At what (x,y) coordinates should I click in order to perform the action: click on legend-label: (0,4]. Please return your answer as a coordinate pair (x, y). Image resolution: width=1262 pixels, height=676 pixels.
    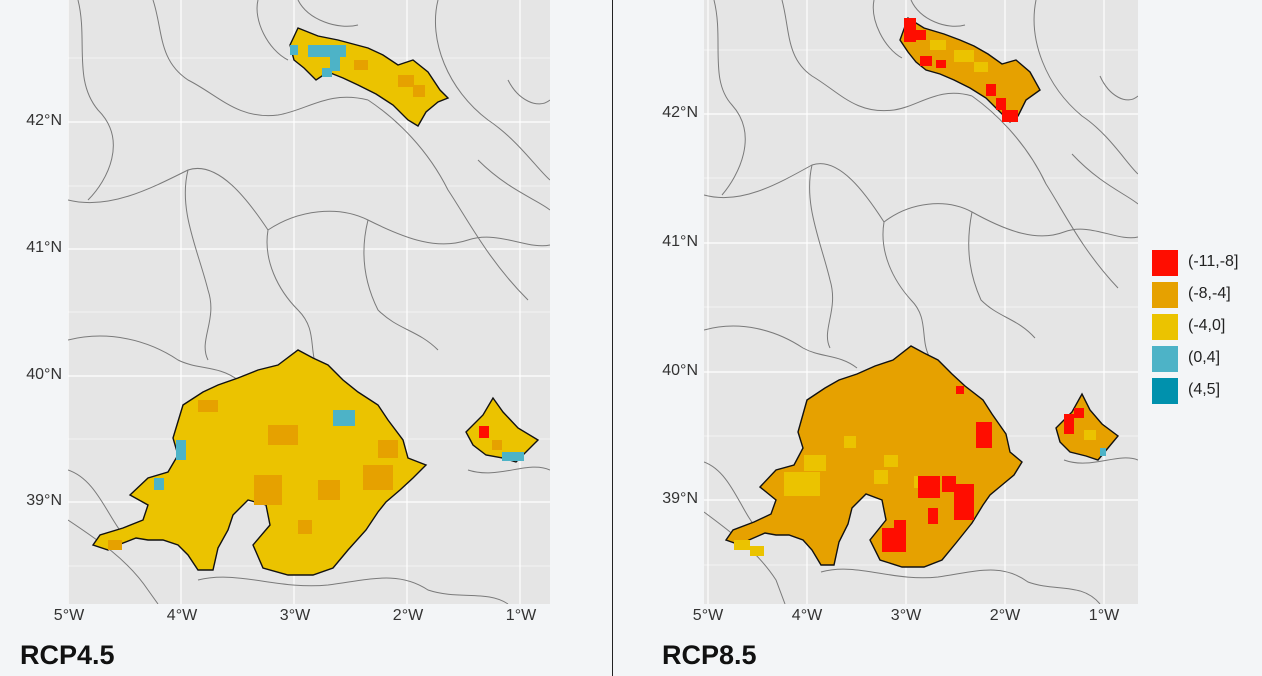
    Looking at the image, I should click on (1204, 357).